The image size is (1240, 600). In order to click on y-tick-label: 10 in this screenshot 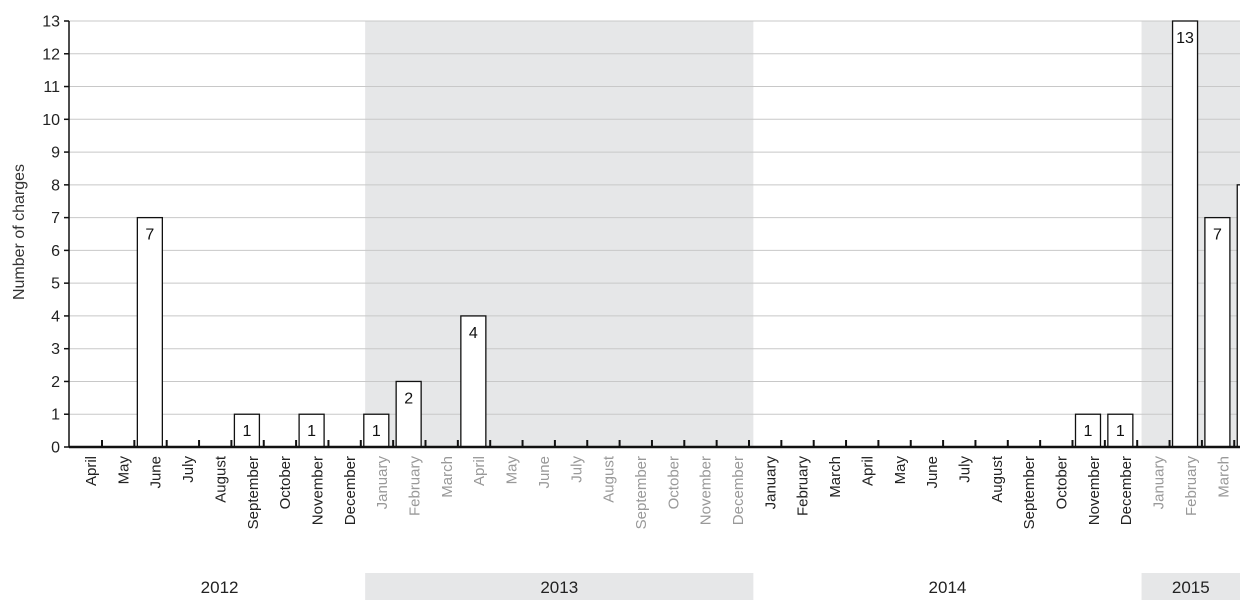, I will do `click(51, 120)`.